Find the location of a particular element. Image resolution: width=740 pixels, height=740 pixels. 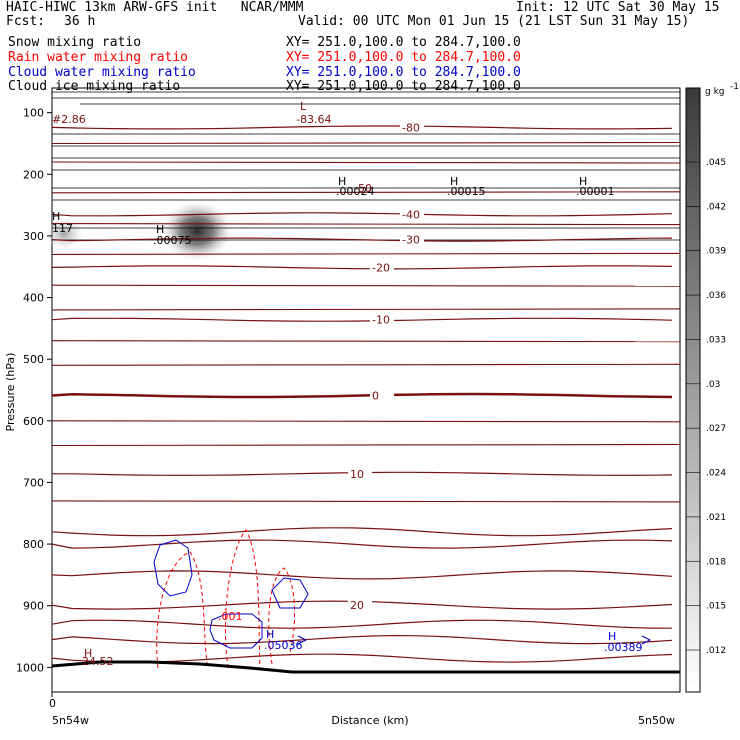

annotation-value-2: .00015 is located at coordinates (466, 191).